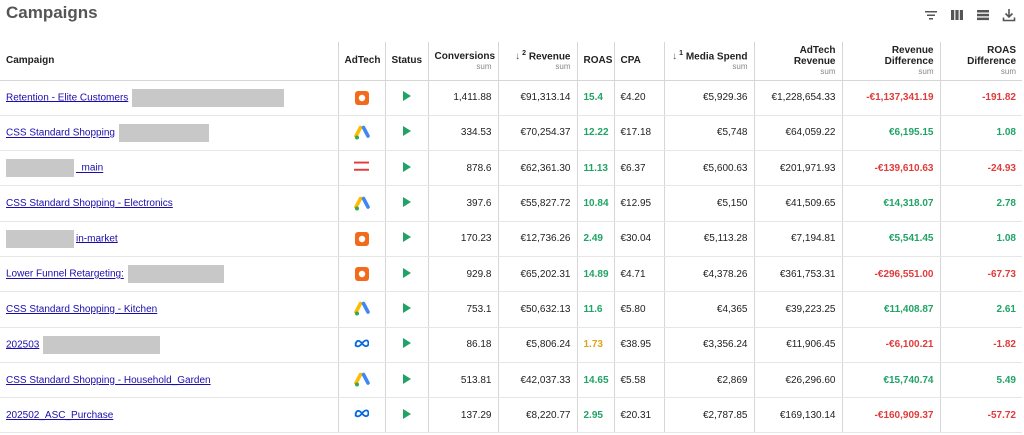 The image size is (1024, 435). Describe the element at coordinates (90, 168) in the screenshot. I see `campaign-link: _main` at that location.